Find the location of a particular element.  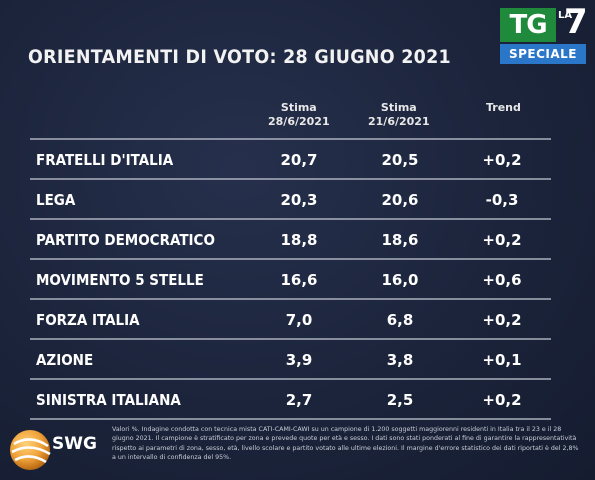

speciale-label: SPECIALE is located at coordinates (543, 54).